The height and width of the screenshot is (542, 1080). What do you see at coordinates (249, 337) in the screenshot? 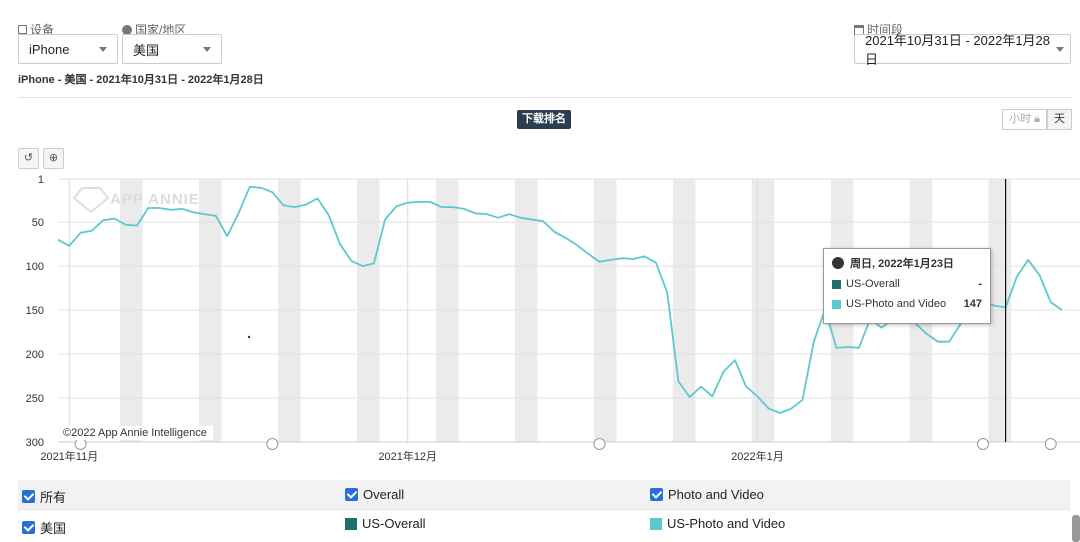
I see `stray-dot` at bounding box center [249, 337].